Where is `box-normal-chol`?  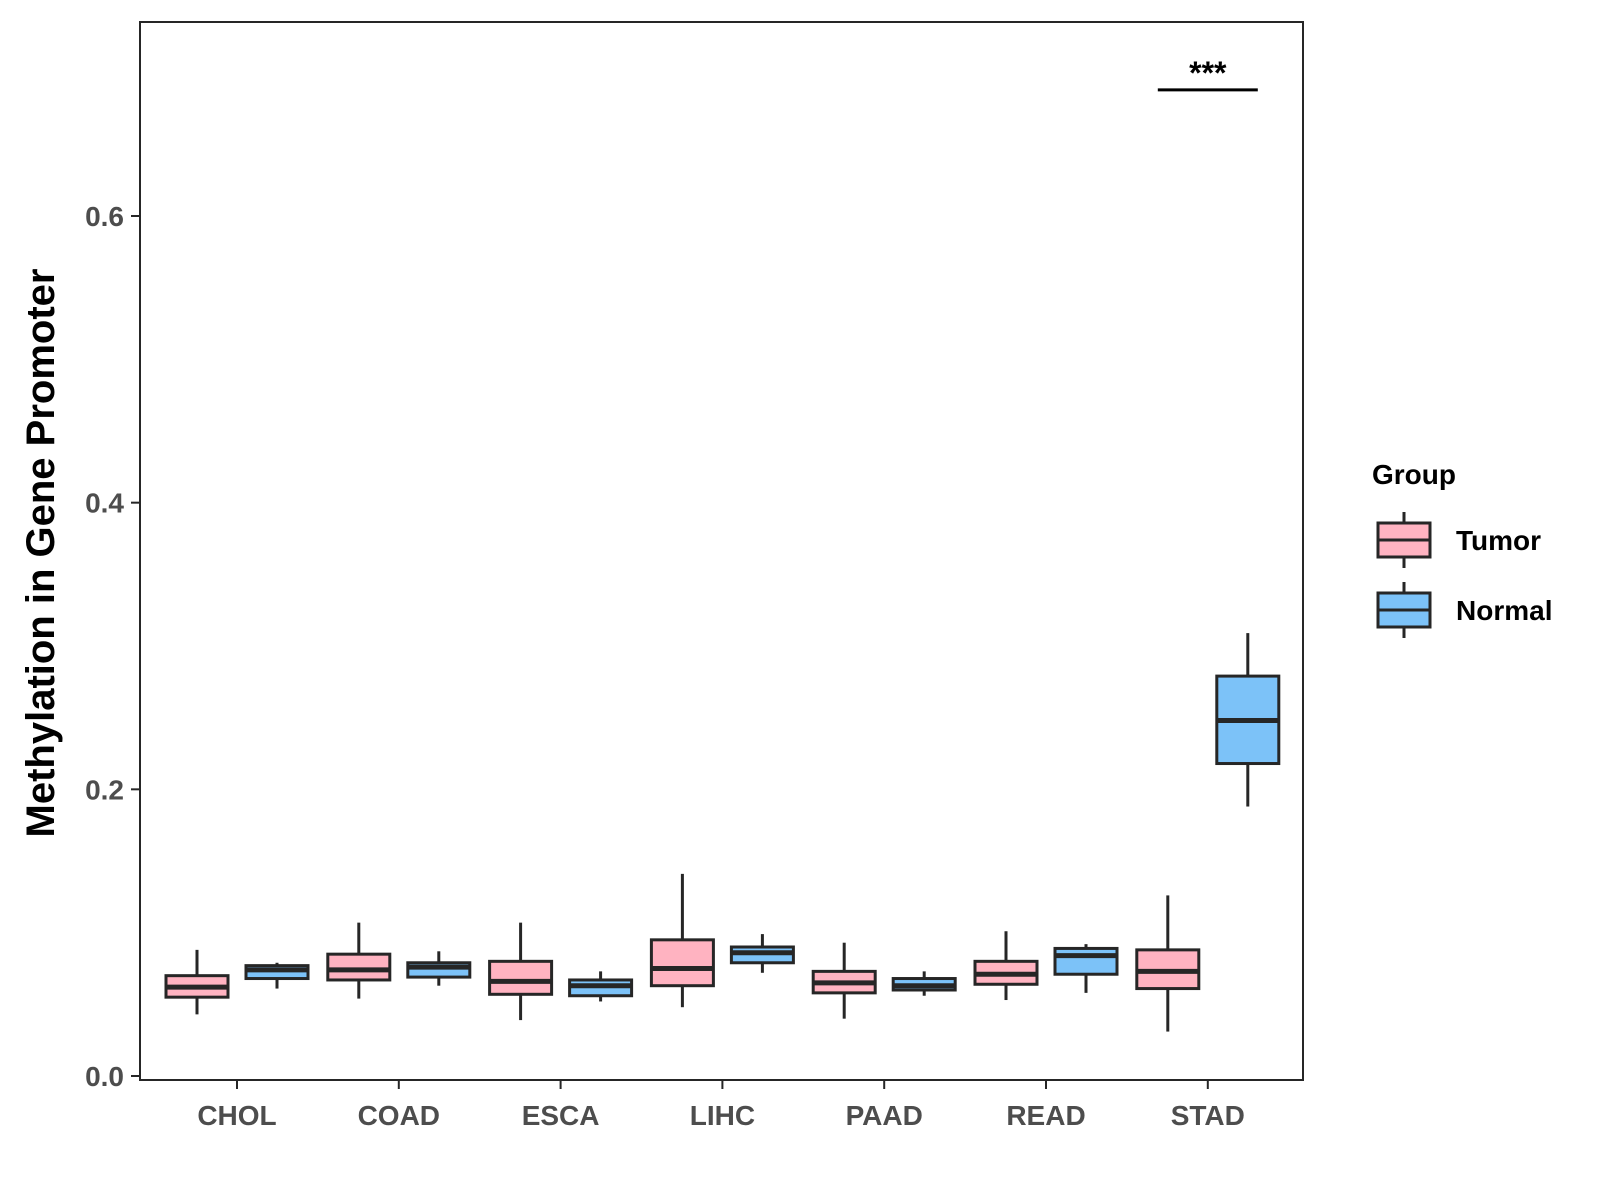
box-normal-chol is located at coordinates (277, 975).